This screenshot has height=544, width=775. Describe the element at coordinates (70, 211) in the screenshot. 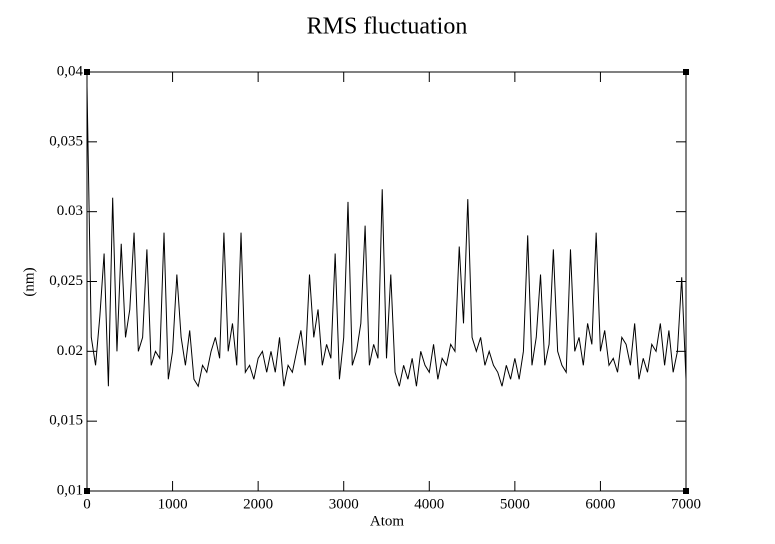

I see `y-tick-label: 0.03` at that location.